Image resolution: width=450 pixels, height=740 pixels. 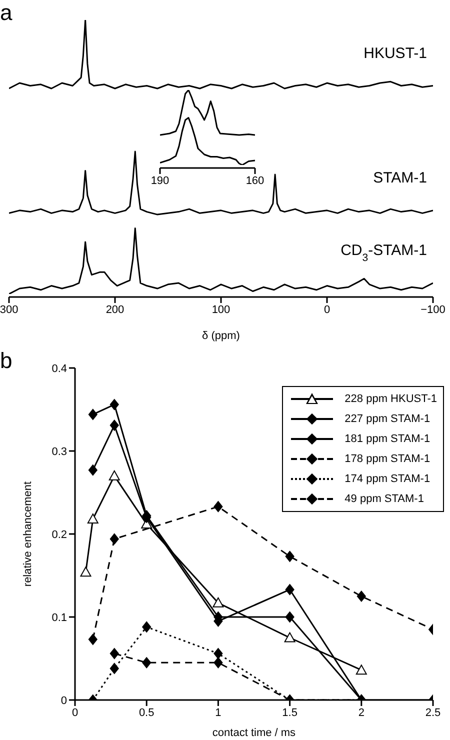 What do you see at coordinates (59, 368) in the screenshot?
I see `y-tick-label: 0.4` at bounding box center [59, 368].